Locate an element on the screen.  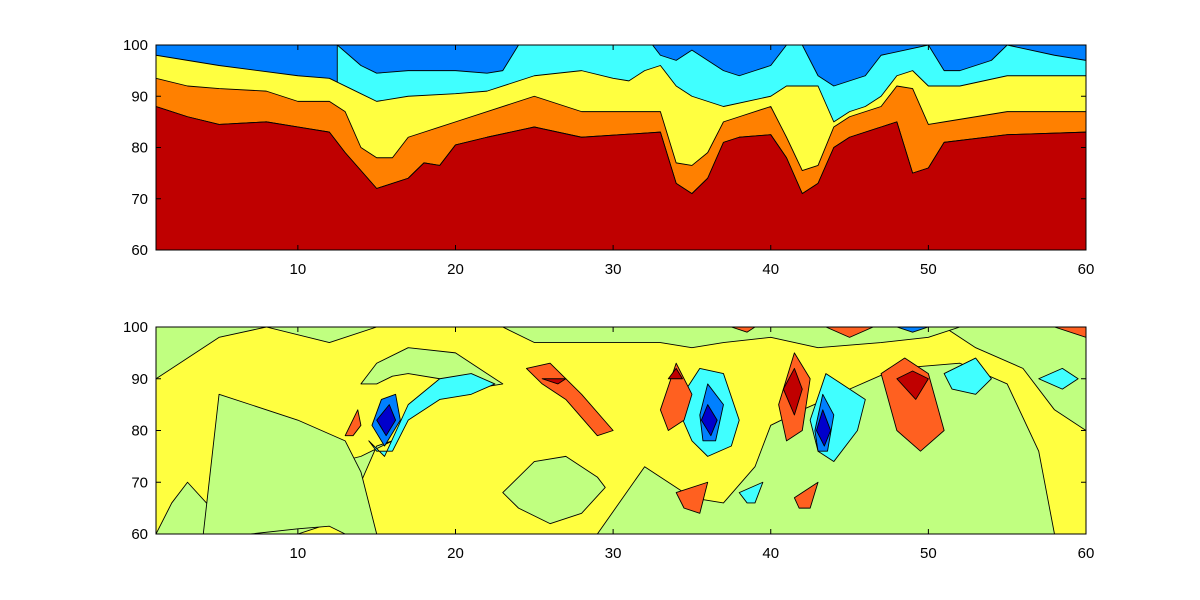
region-green-left-top is located at coordinates (267, 353).